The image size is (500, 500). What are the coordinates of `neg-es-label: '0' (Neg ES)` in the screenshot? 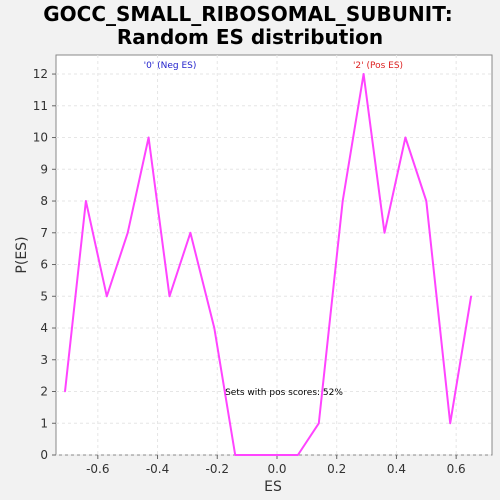 It's located at (170, 66).